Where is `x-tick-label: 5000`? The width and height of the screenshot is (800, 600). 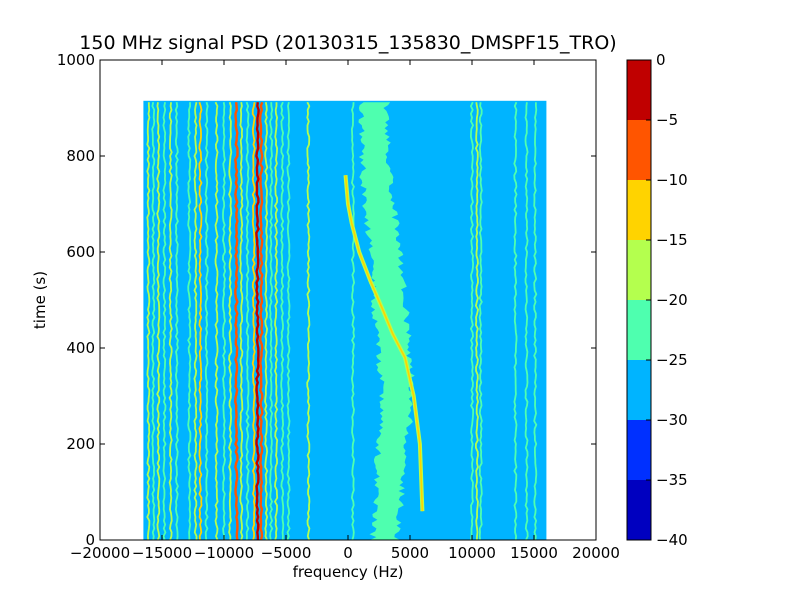
x-tick-label: 5000 is located at coordinates (410, 553).